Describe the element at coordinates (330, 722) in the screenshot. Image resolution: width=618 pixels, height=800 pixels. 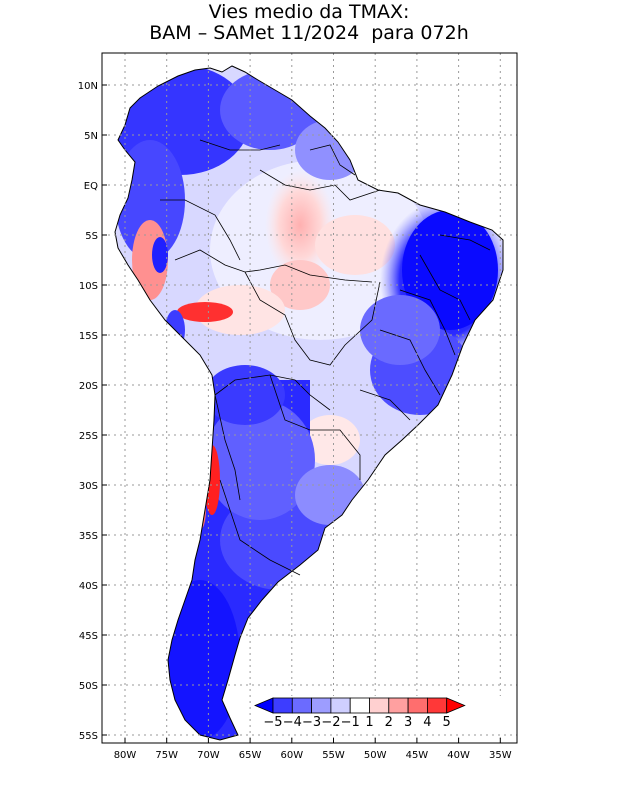
I see `colorbar-label: −2` at that location.